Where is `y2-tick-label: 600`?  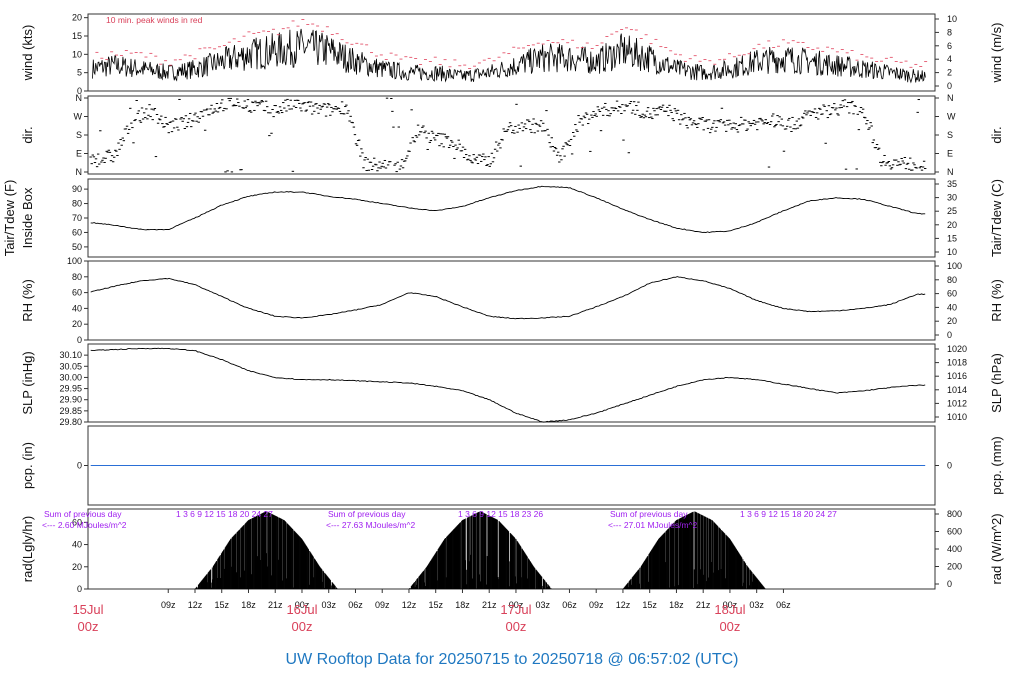 y2-tick-label: 600 is located at coordinates (954, 532).